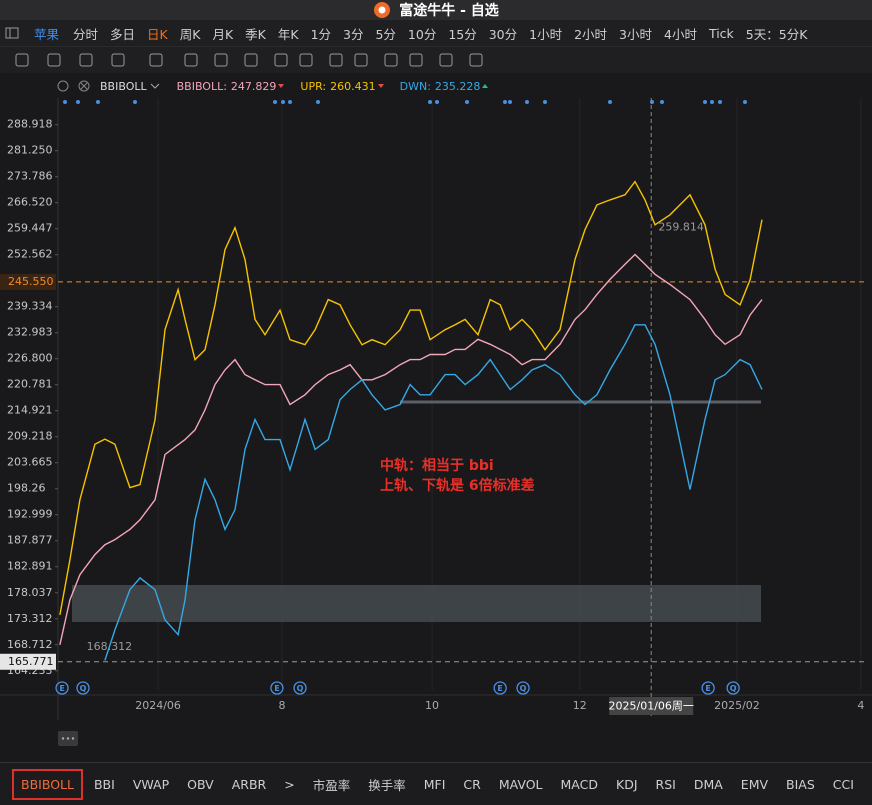  I want to click on symbol-tab: 苹果, so click(47, 34).